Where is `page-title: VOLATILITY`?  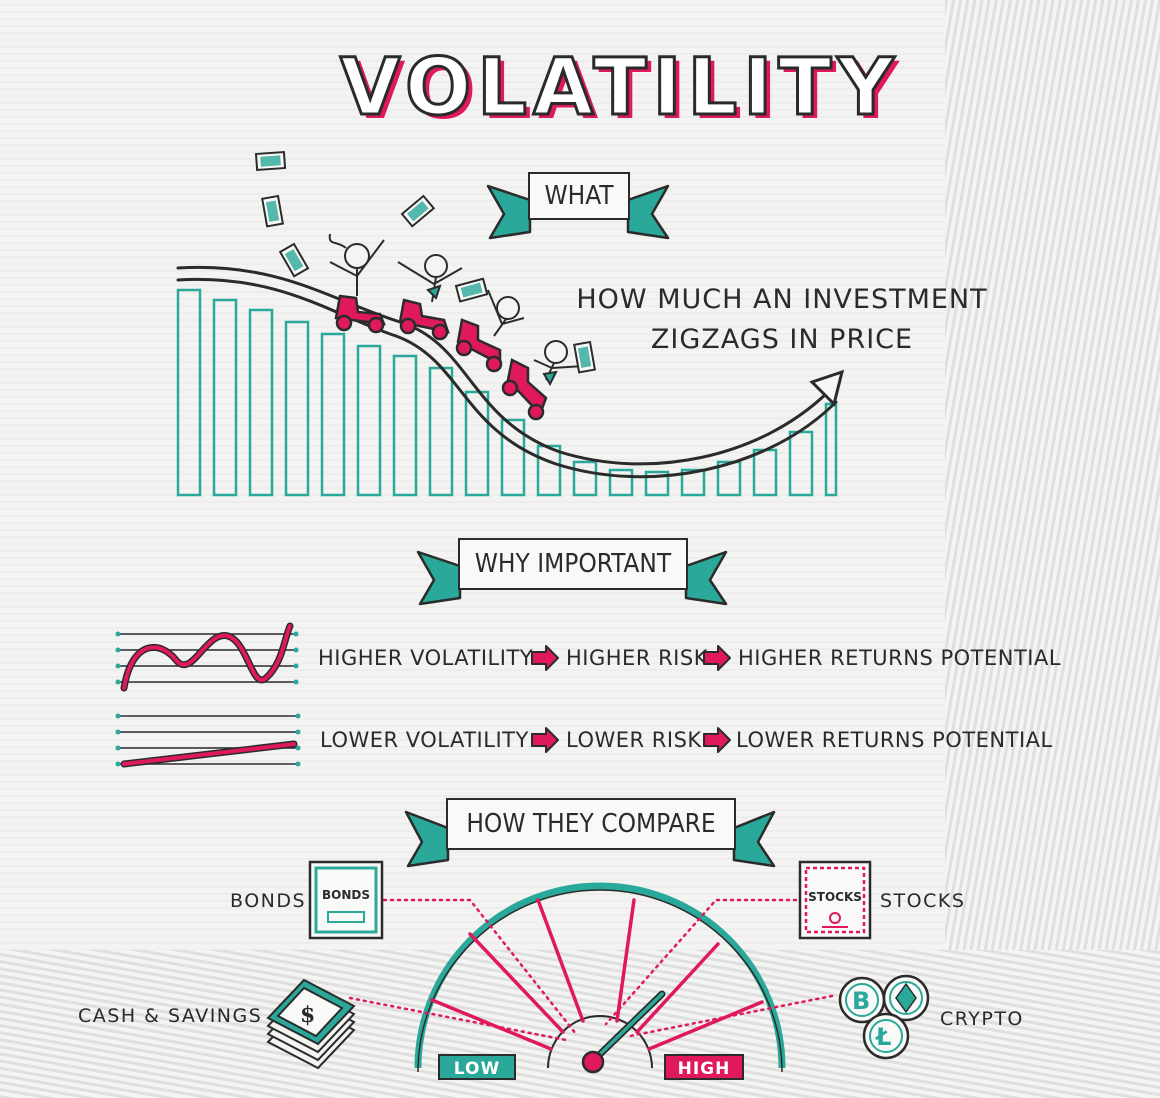
page-title: VOLATILITY is located at coordinates (619, 88).